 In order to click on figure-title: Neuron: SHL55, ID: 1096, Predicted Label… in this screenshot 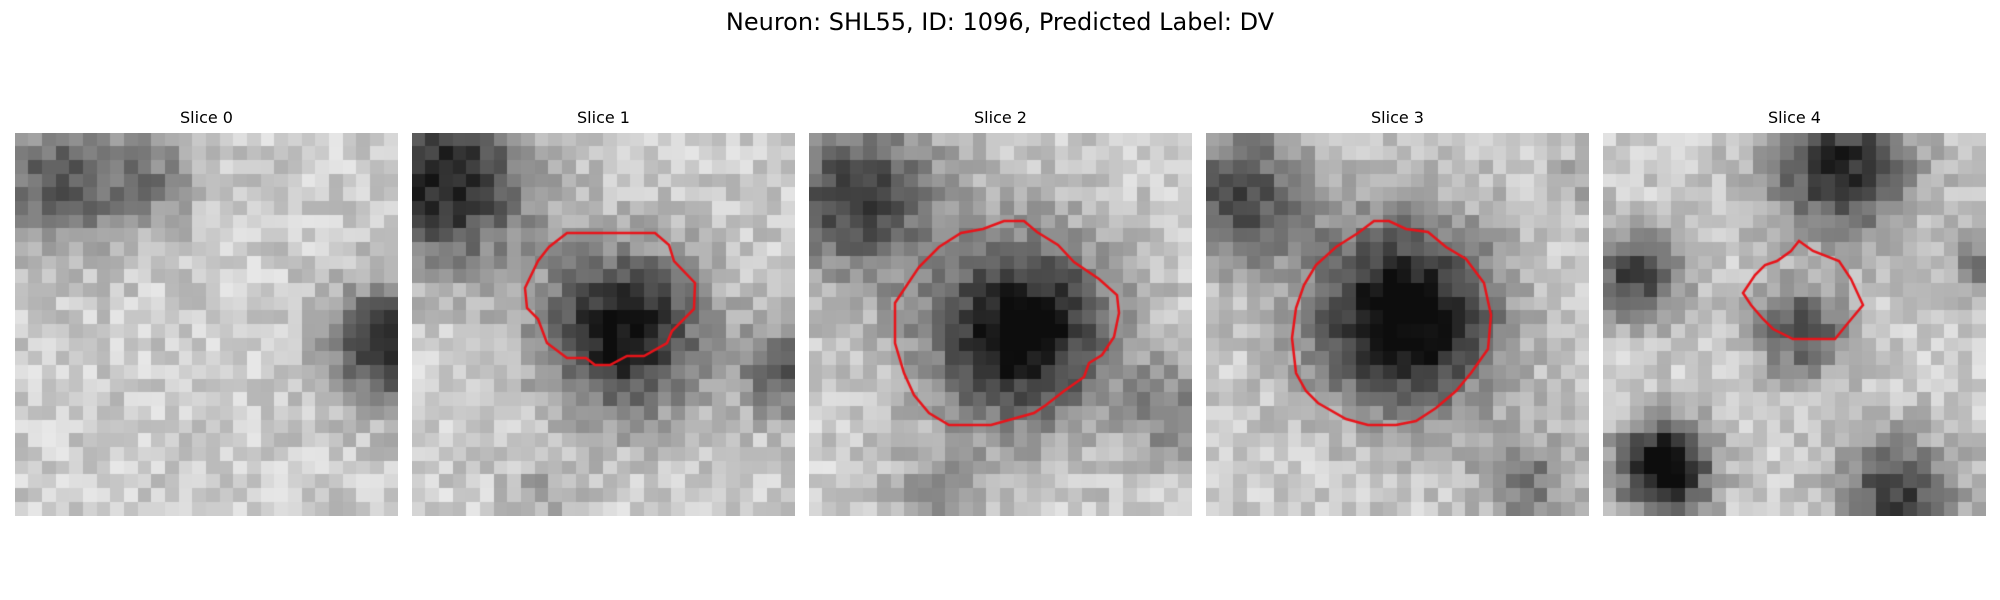, I will do `click(1000, 22)`.